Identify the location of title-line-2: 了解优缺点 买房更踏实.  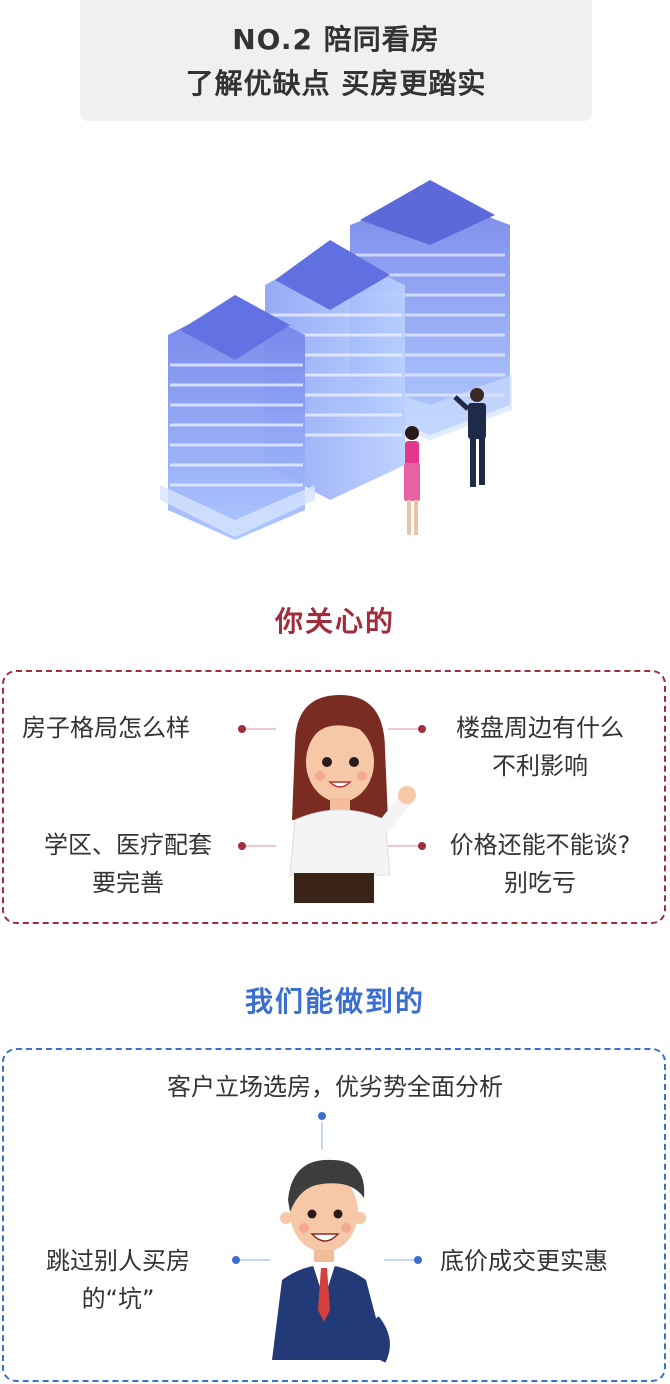
(336, 83).